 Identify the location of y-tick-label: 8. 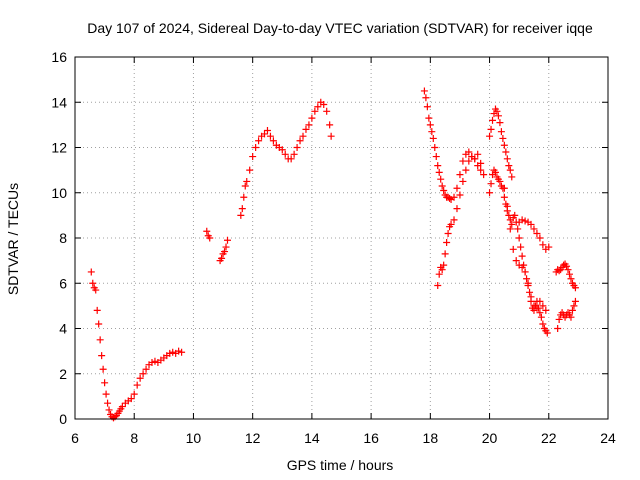
(63, 238).